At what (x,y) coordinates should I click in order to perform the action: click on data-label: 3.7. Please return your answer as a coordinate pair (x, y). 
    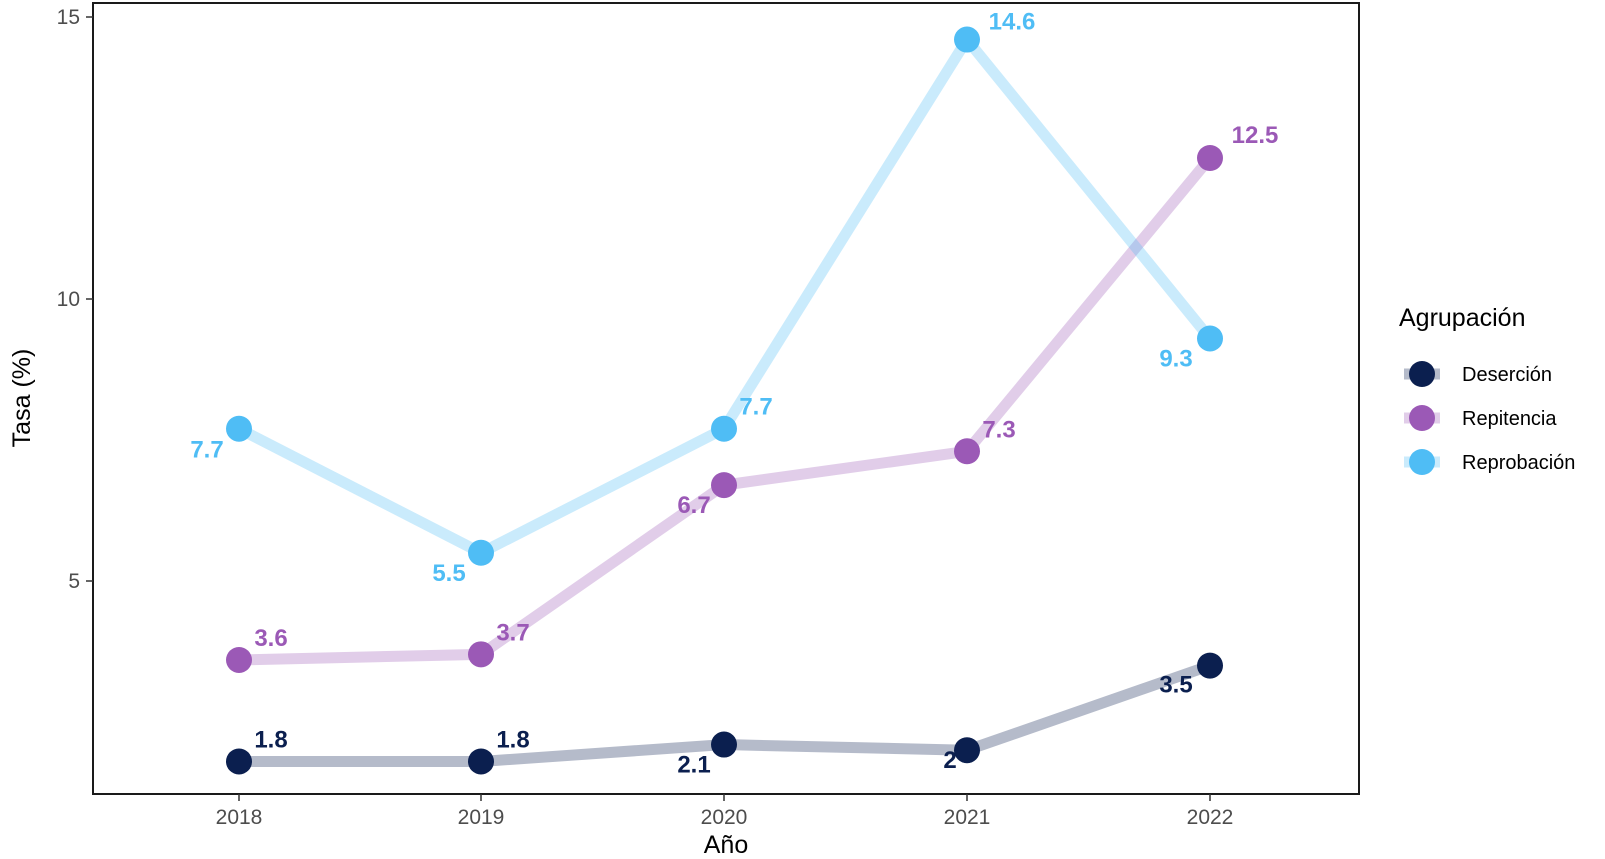
    Looking at the image, I should click on (512, 632).